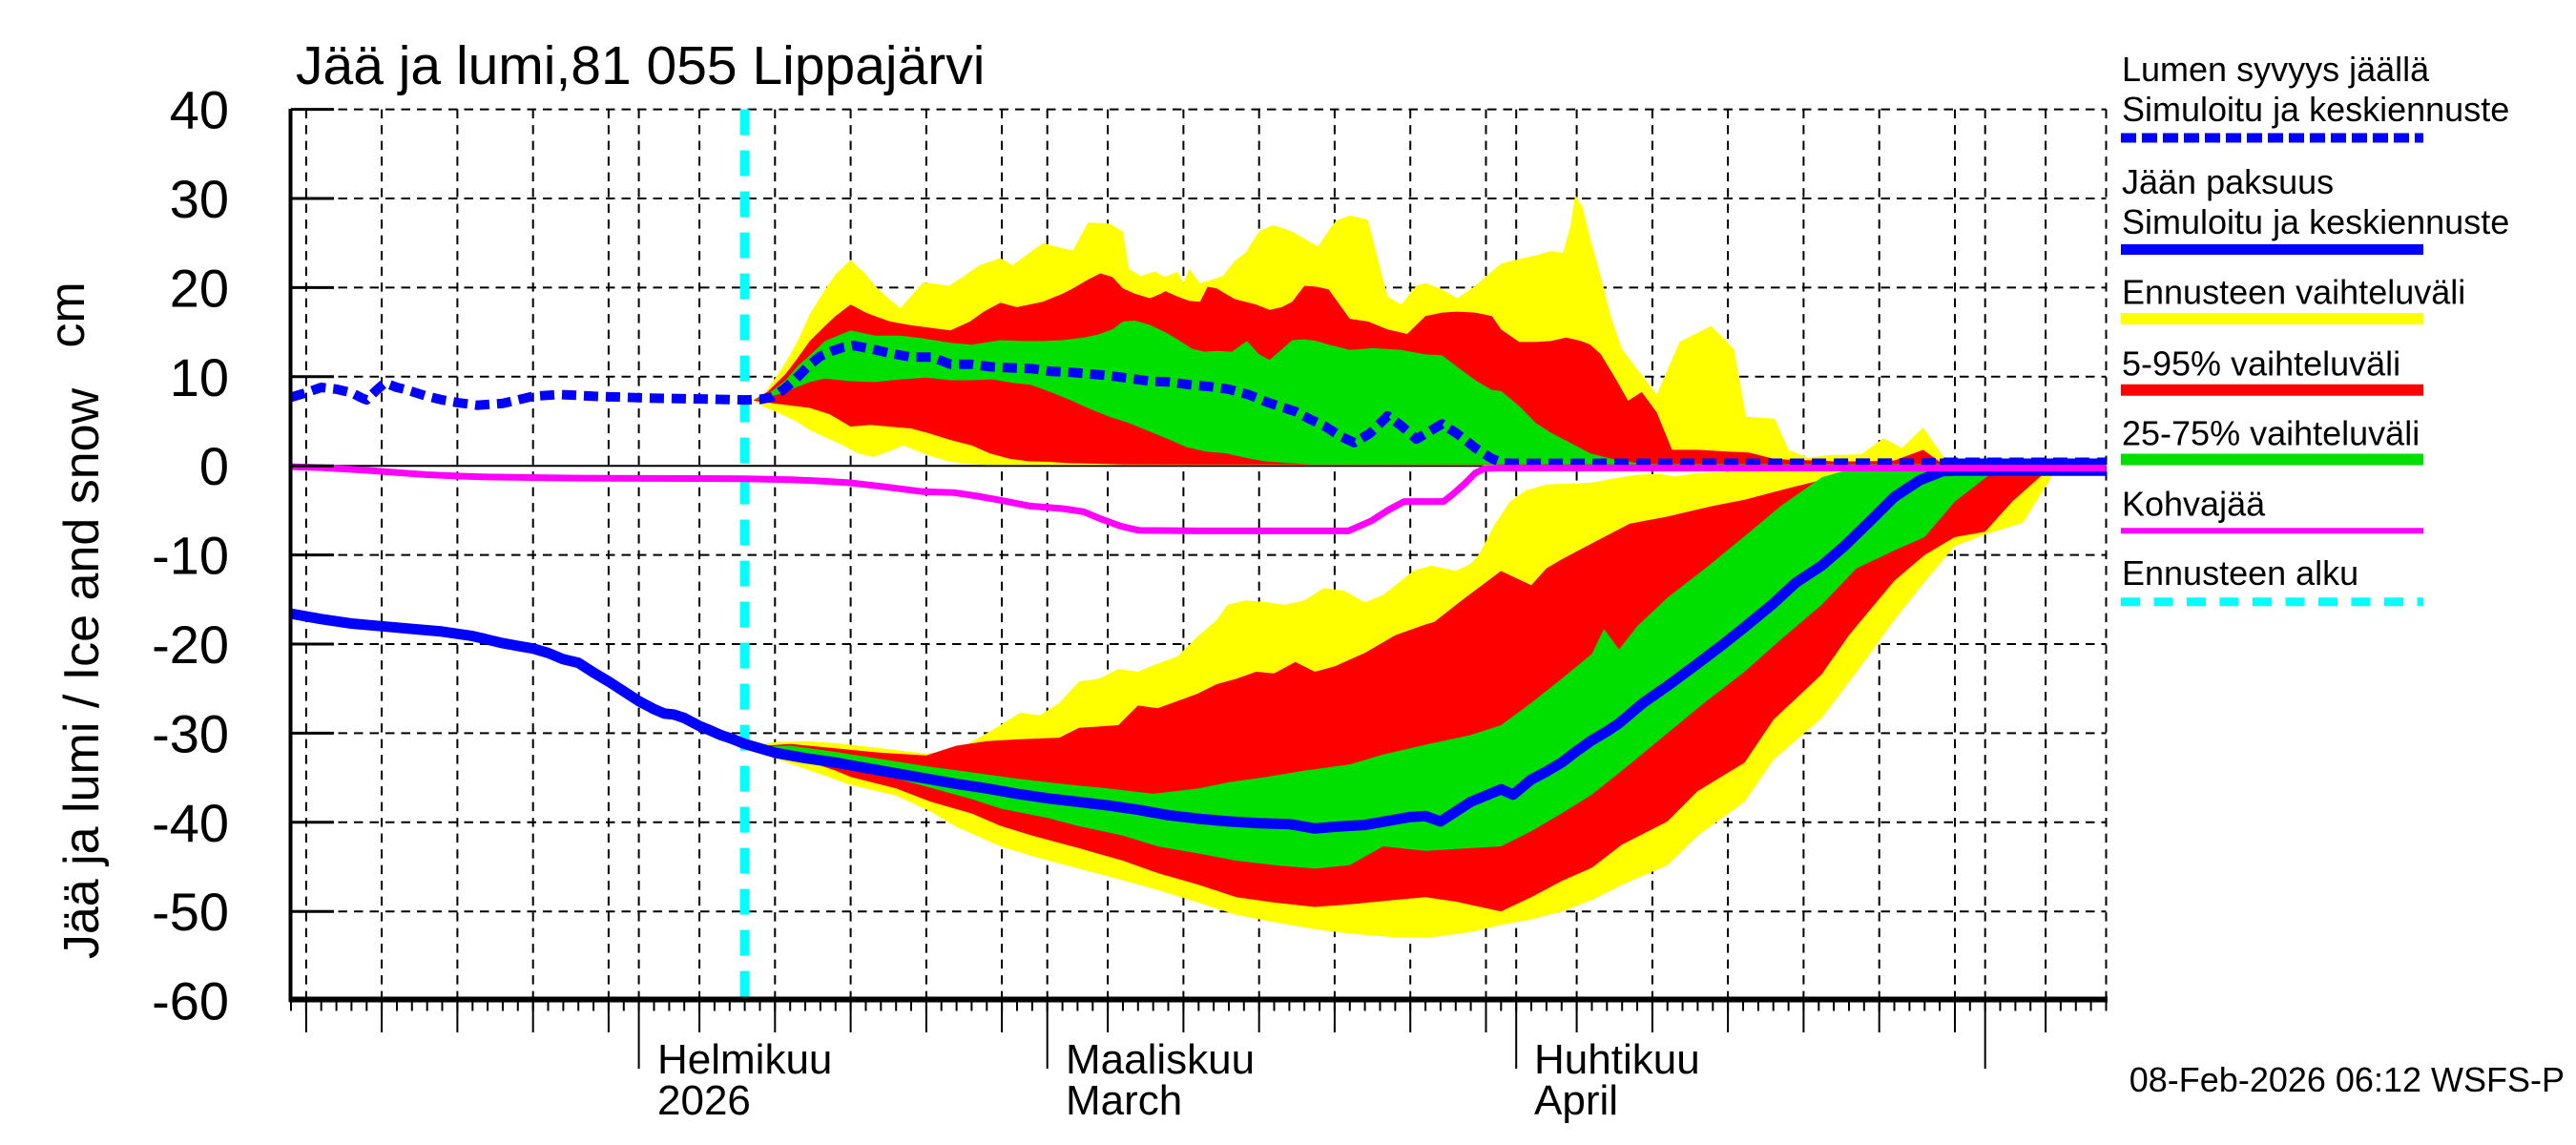  I want to click on svg-text: Jään paksuus, so click(2228, 181).